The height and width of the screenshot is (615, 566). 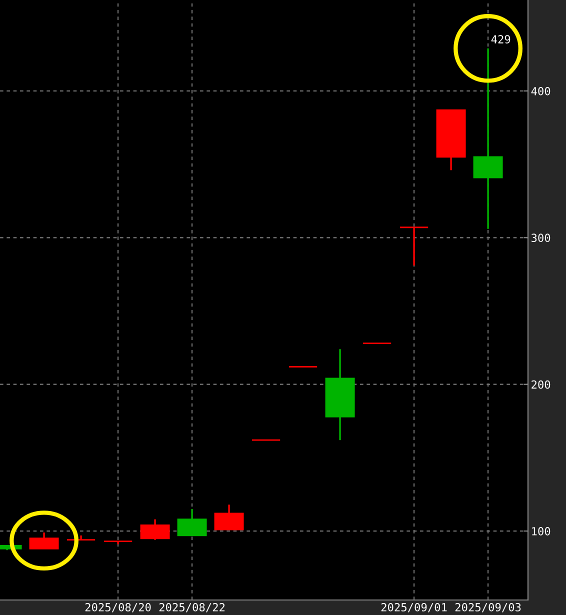 I want to click on annotation: 429, so click(x=500, y=39).